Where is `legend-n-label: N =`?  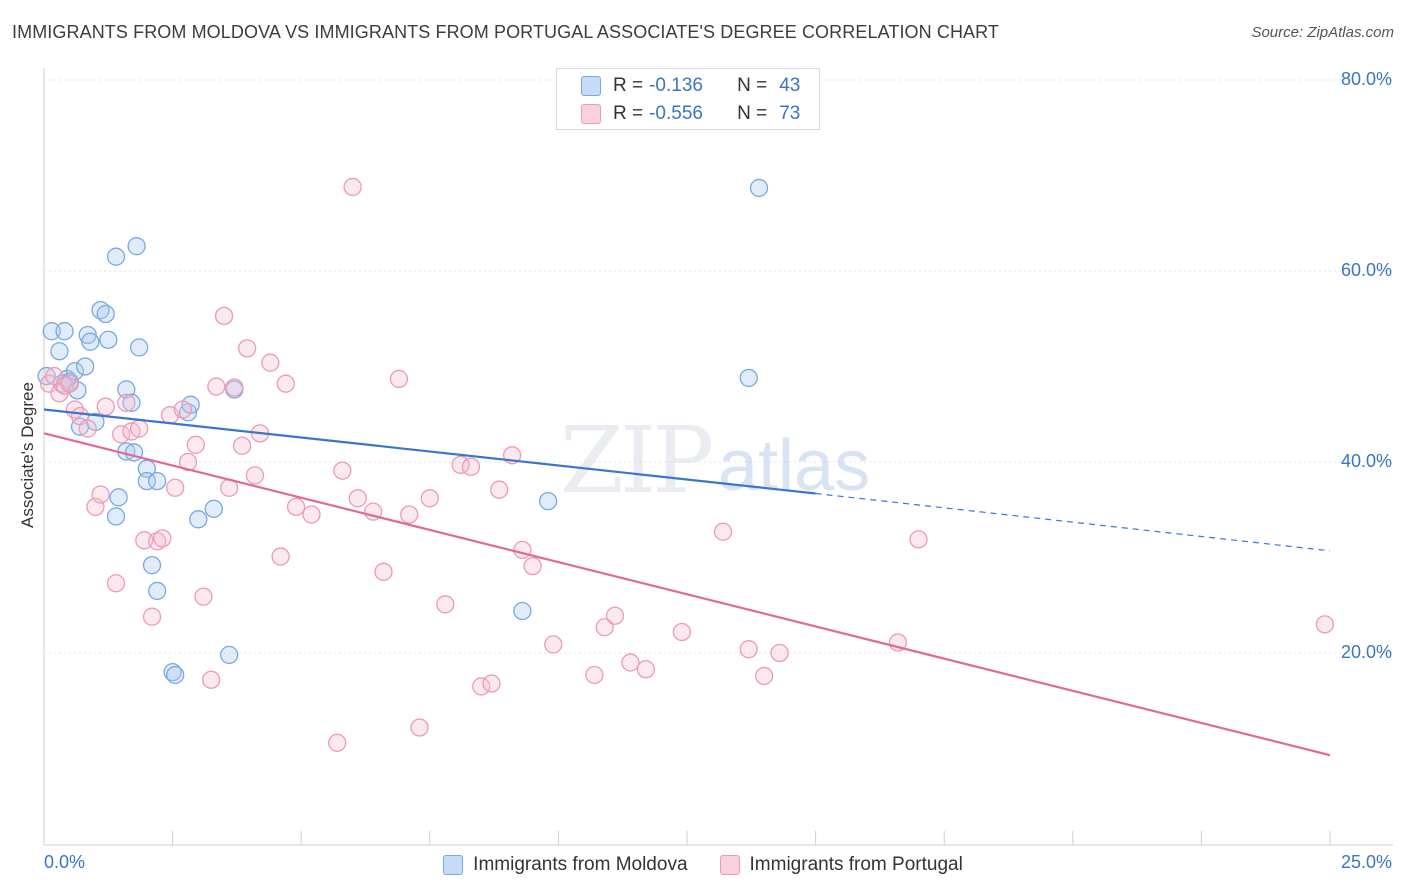 legend-n-label: N = is located at coordinates (752, 113).